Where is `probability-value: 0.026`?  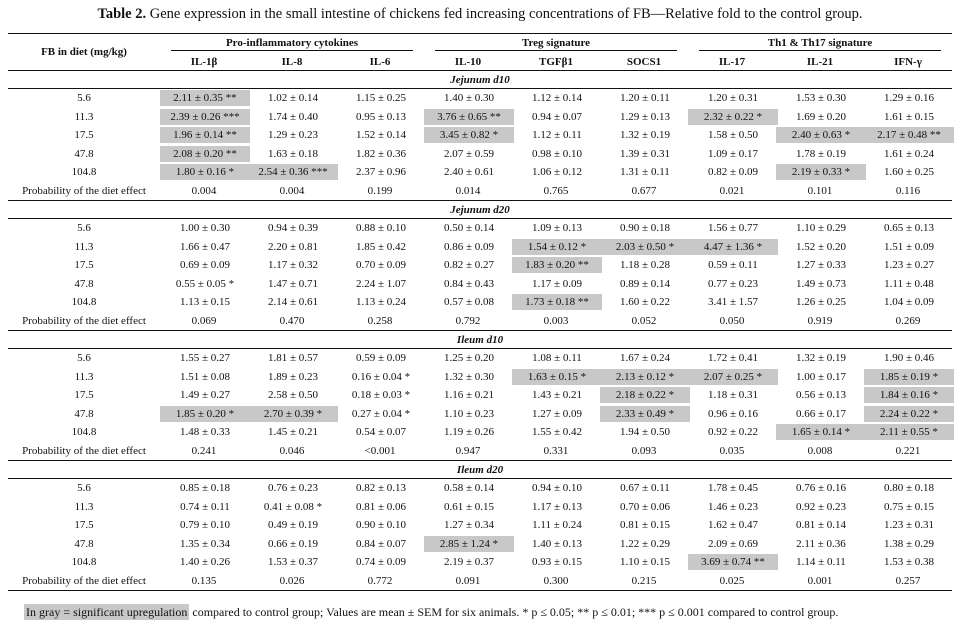 probability-value: 0.026 is located at coordinates (292, 581).